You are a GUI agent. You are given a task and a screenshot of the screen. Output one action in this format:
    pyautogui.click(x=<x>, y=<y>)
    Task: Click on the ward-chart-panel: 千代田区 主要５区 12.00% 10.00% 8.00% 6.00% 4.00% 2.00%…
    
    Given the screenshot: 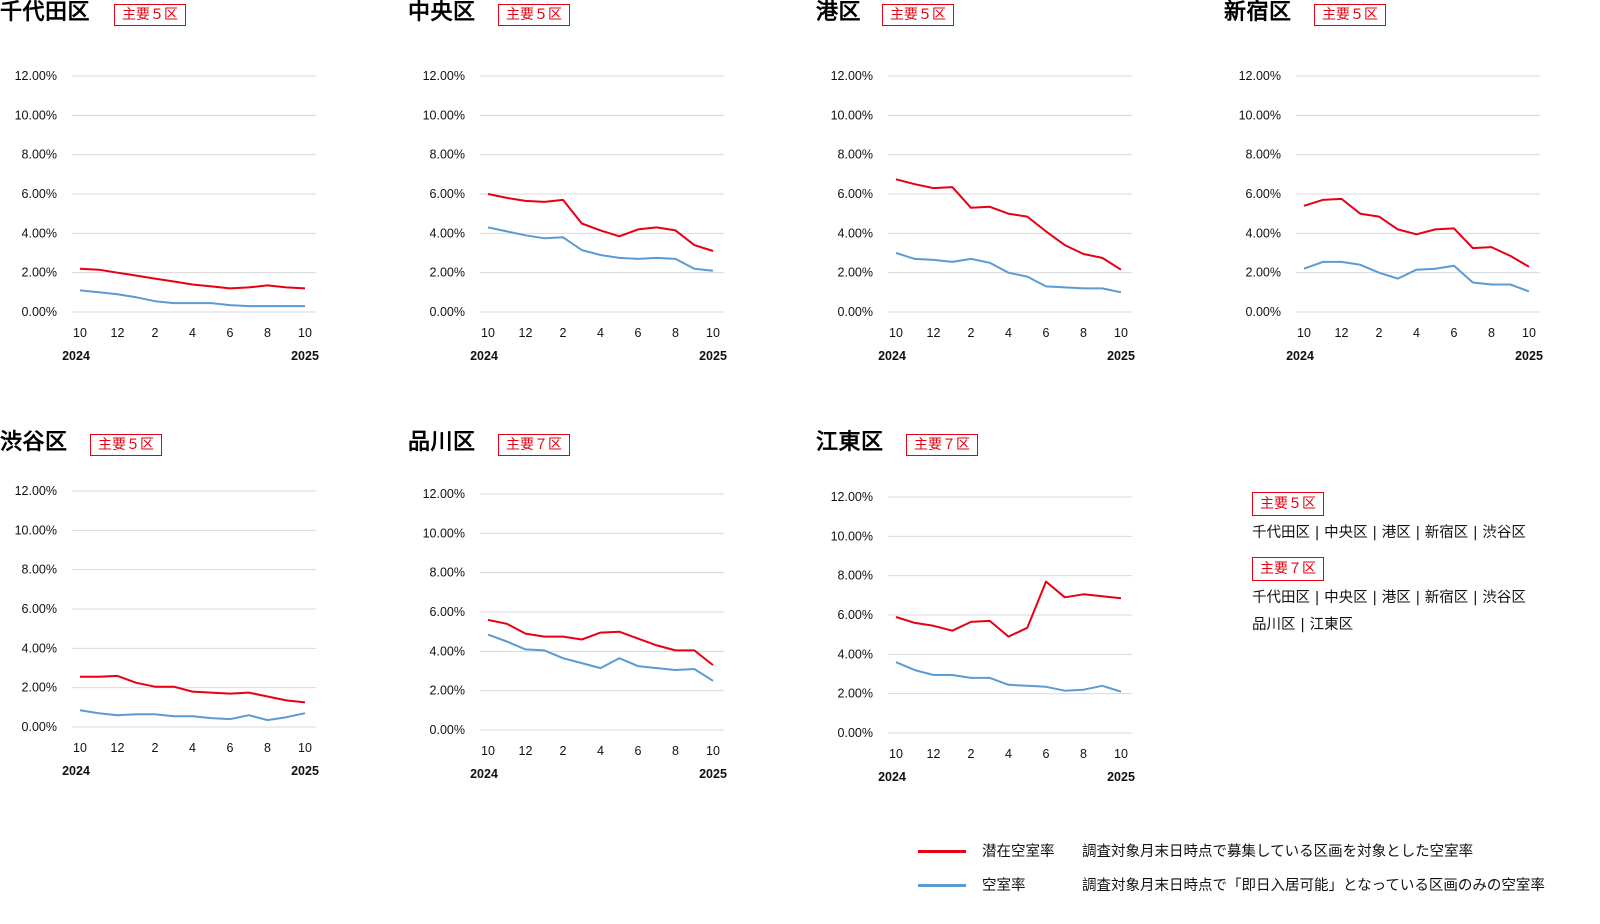 What is the action you would take?
    pyautogui.click(x=170, y=200)
    